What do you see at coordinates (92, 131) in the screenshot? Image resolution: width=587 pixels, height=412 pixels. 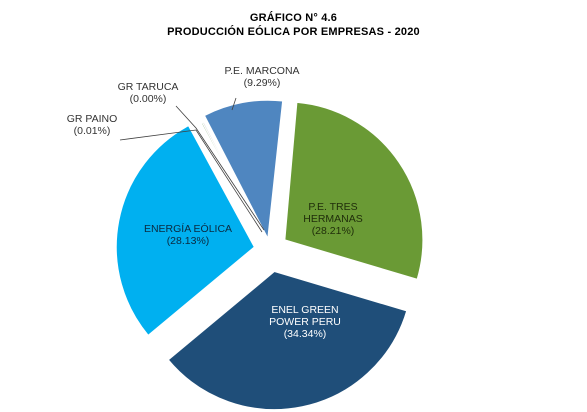 I see `slice-percent: (0.01%)` at bounding box center [92, 131].